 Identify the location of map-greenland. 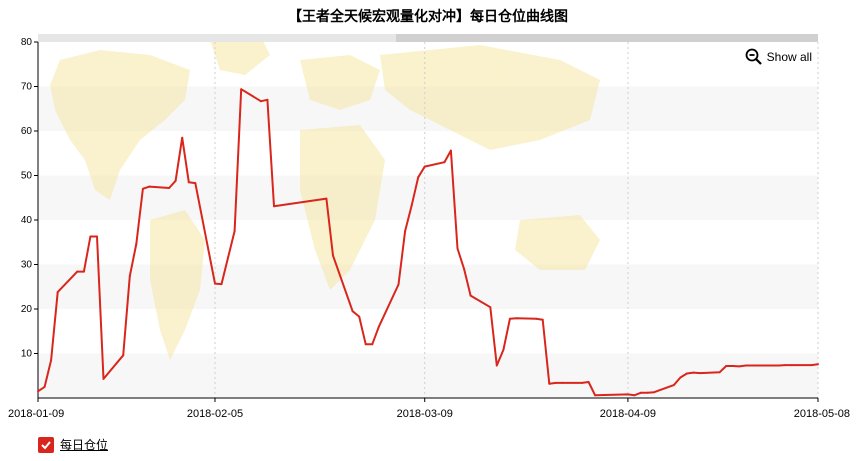
(240, 55).